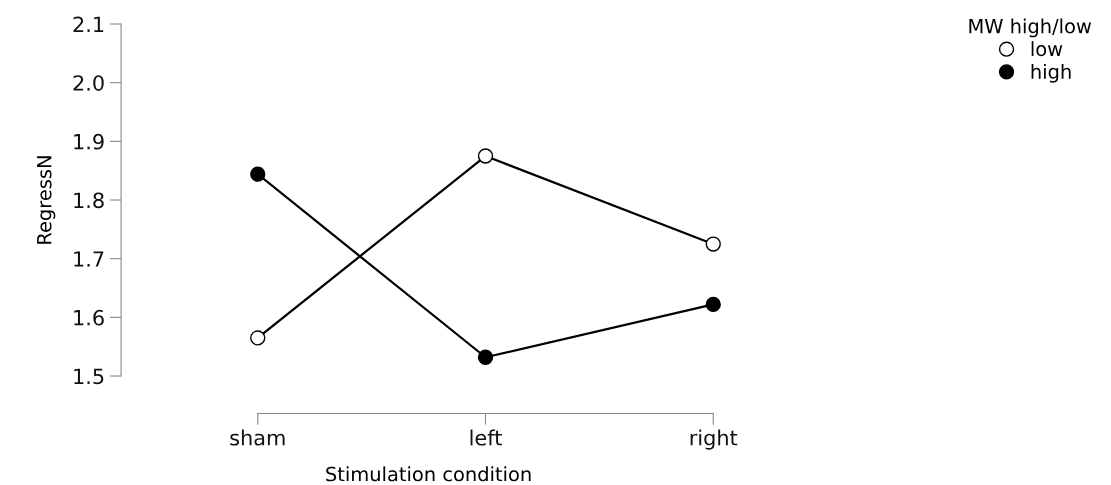 The image size is (1111, 485). I want to click on y-tick-label: 1.6, so click(89, 317).